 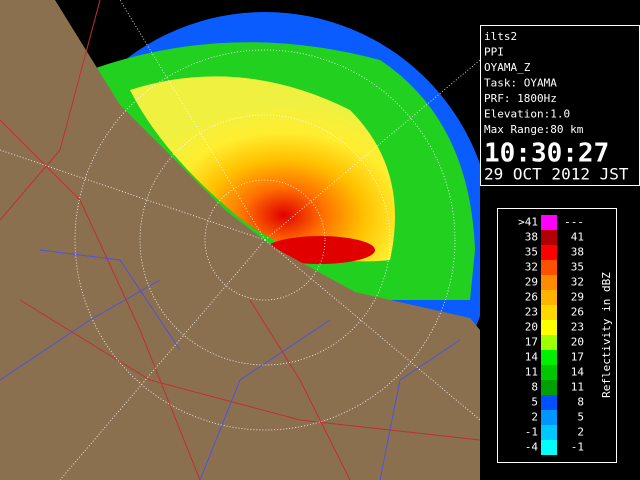 What do you see at coordinates (320, 250) in the screenshot?
I see `echo-core` at bounding box center [320, 250].